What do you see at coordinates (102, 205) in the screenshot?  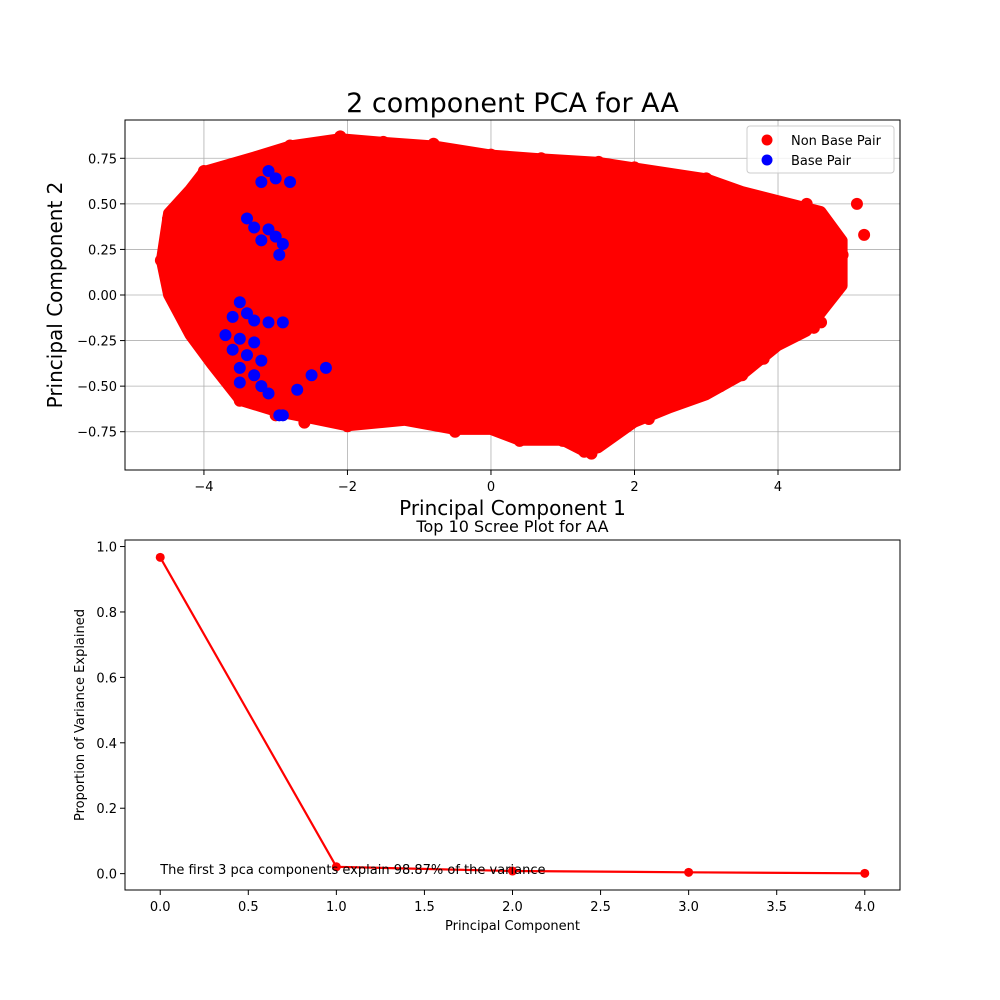 I see `y-tick-label: 0.50` at bounding box center [102, 205].